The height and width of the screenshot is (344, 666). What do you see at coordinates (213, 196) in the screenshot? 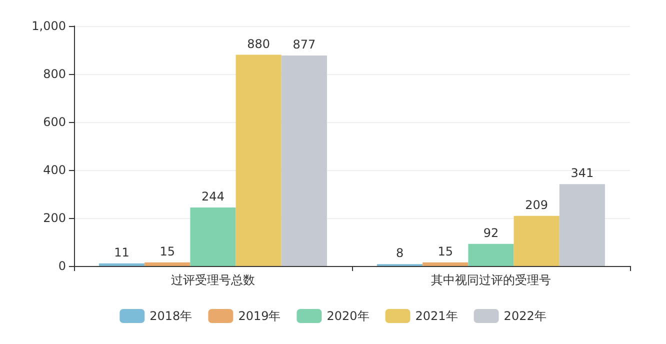
I see `data-label: 244` at bounding box center [213, 196].